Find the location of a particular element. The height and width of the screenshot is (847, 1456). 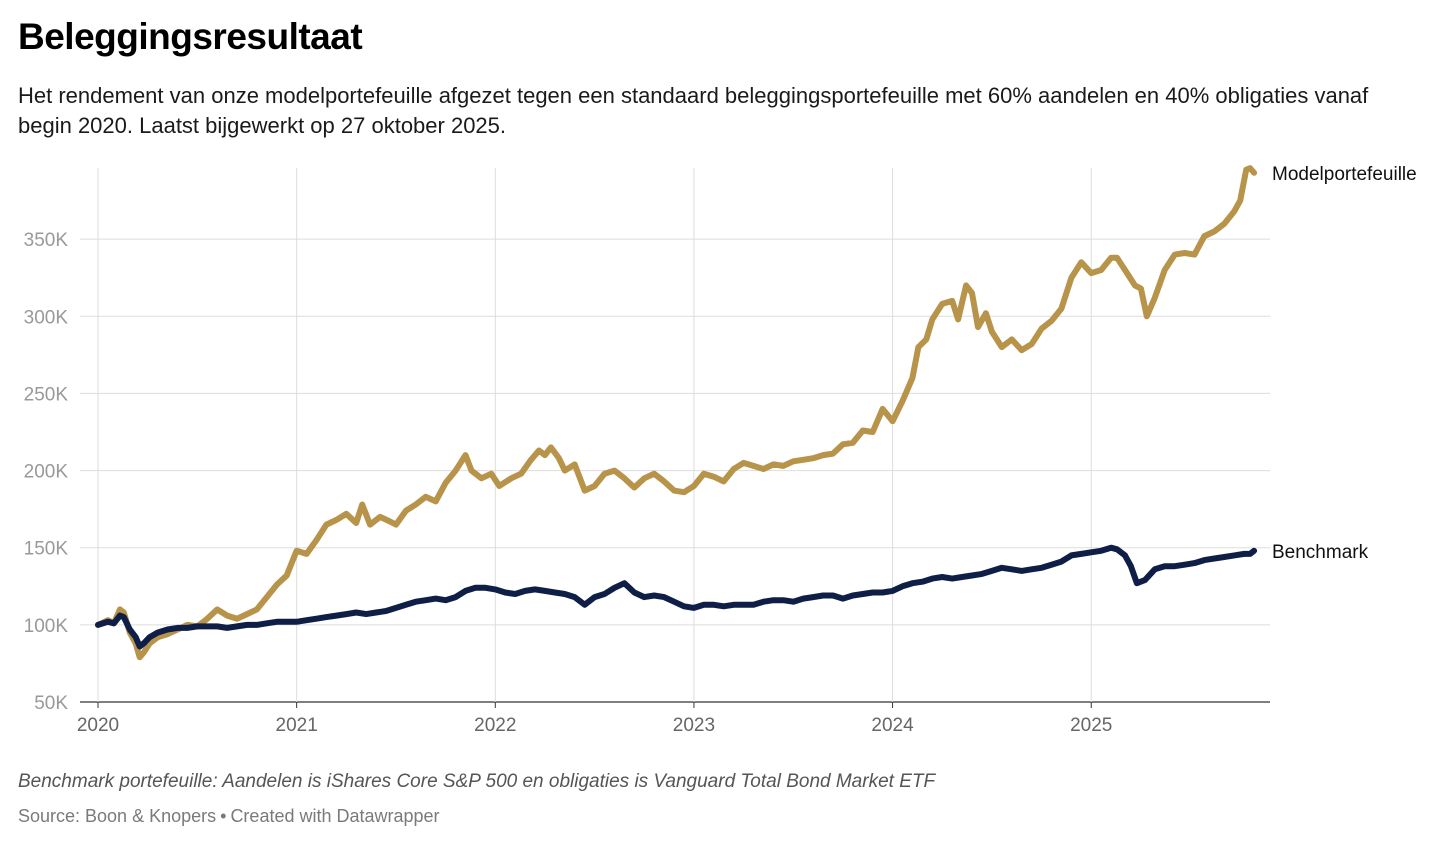

x-tick-label: 2022 is located at coordinates (495, 725).